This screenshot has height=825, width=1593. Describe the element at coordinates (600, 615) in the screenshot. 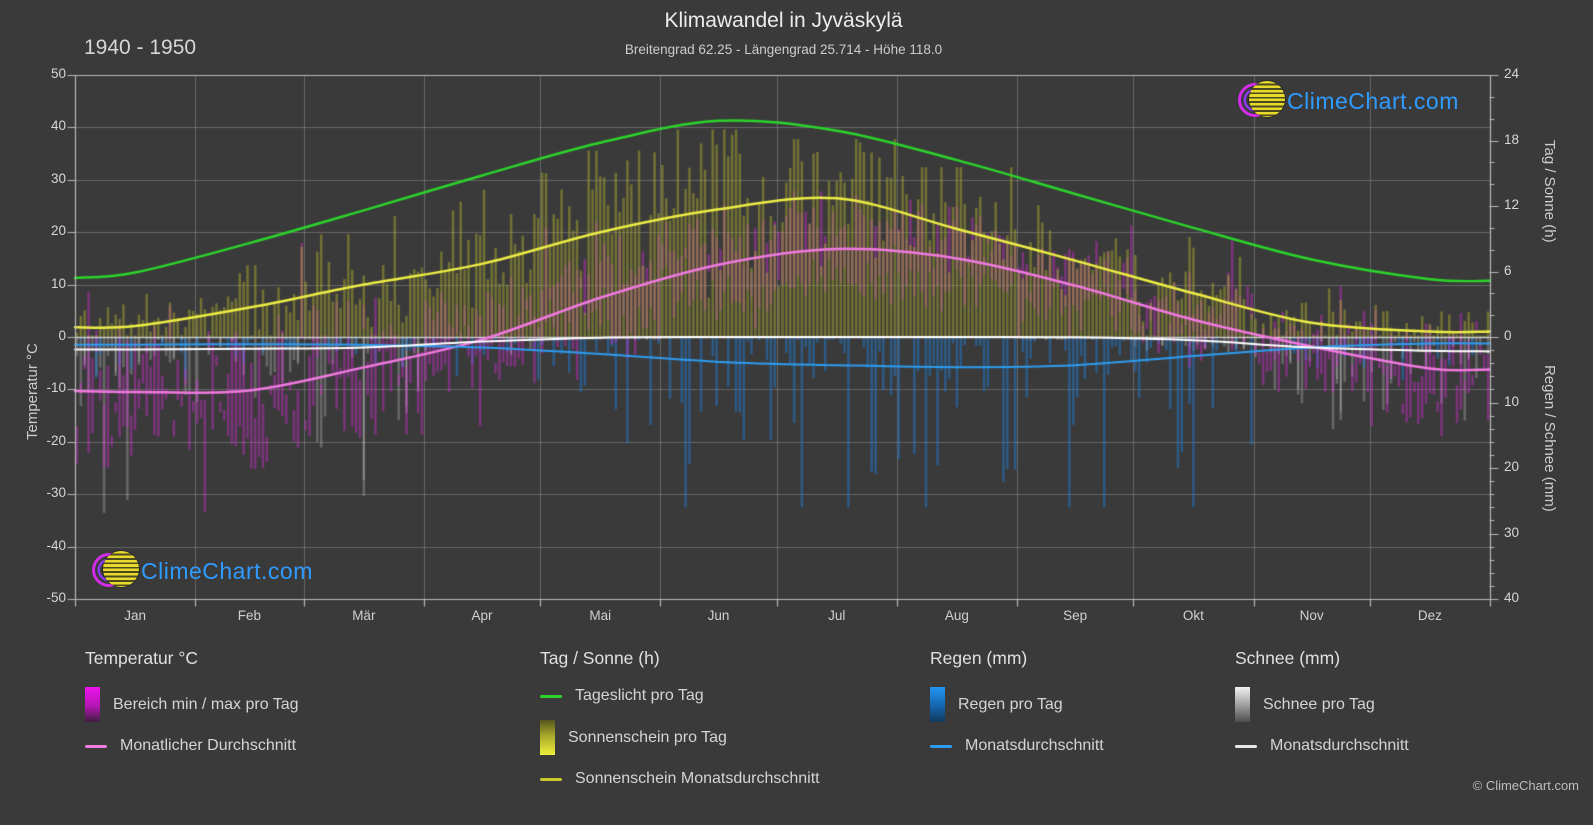

I see `month-label: Mai` at that location.